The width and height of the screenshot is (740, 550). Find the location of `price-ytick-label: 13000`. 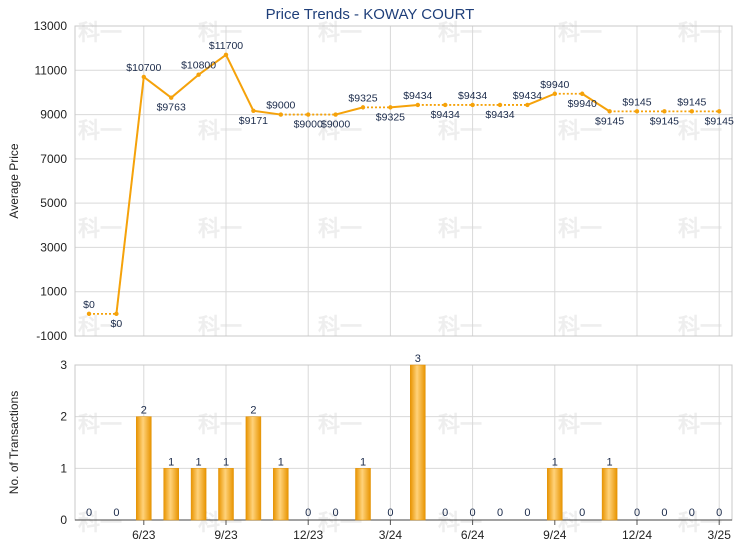

price-ytick-label: 13000 is located at coordinates (51, 26).